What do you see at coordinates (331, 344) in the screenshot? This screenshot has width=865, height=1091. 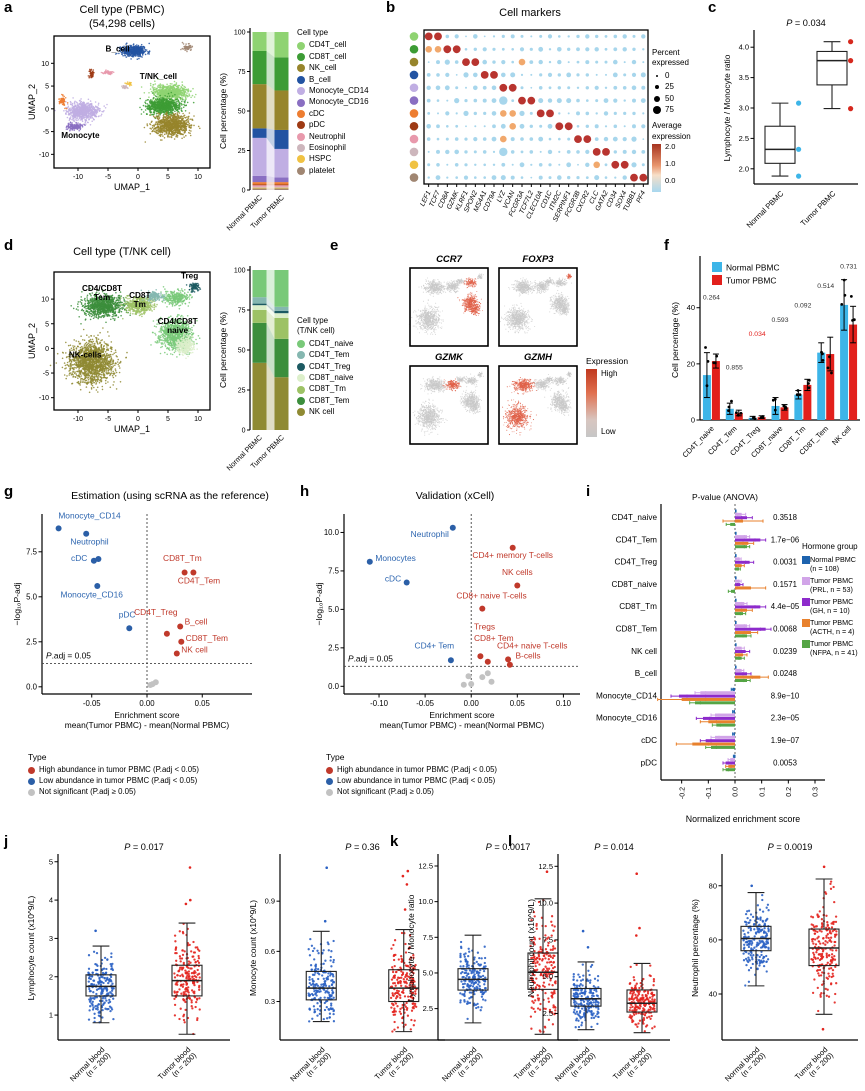 I see `legend-label: CD4T_naive` at bounding box center [331, 344].